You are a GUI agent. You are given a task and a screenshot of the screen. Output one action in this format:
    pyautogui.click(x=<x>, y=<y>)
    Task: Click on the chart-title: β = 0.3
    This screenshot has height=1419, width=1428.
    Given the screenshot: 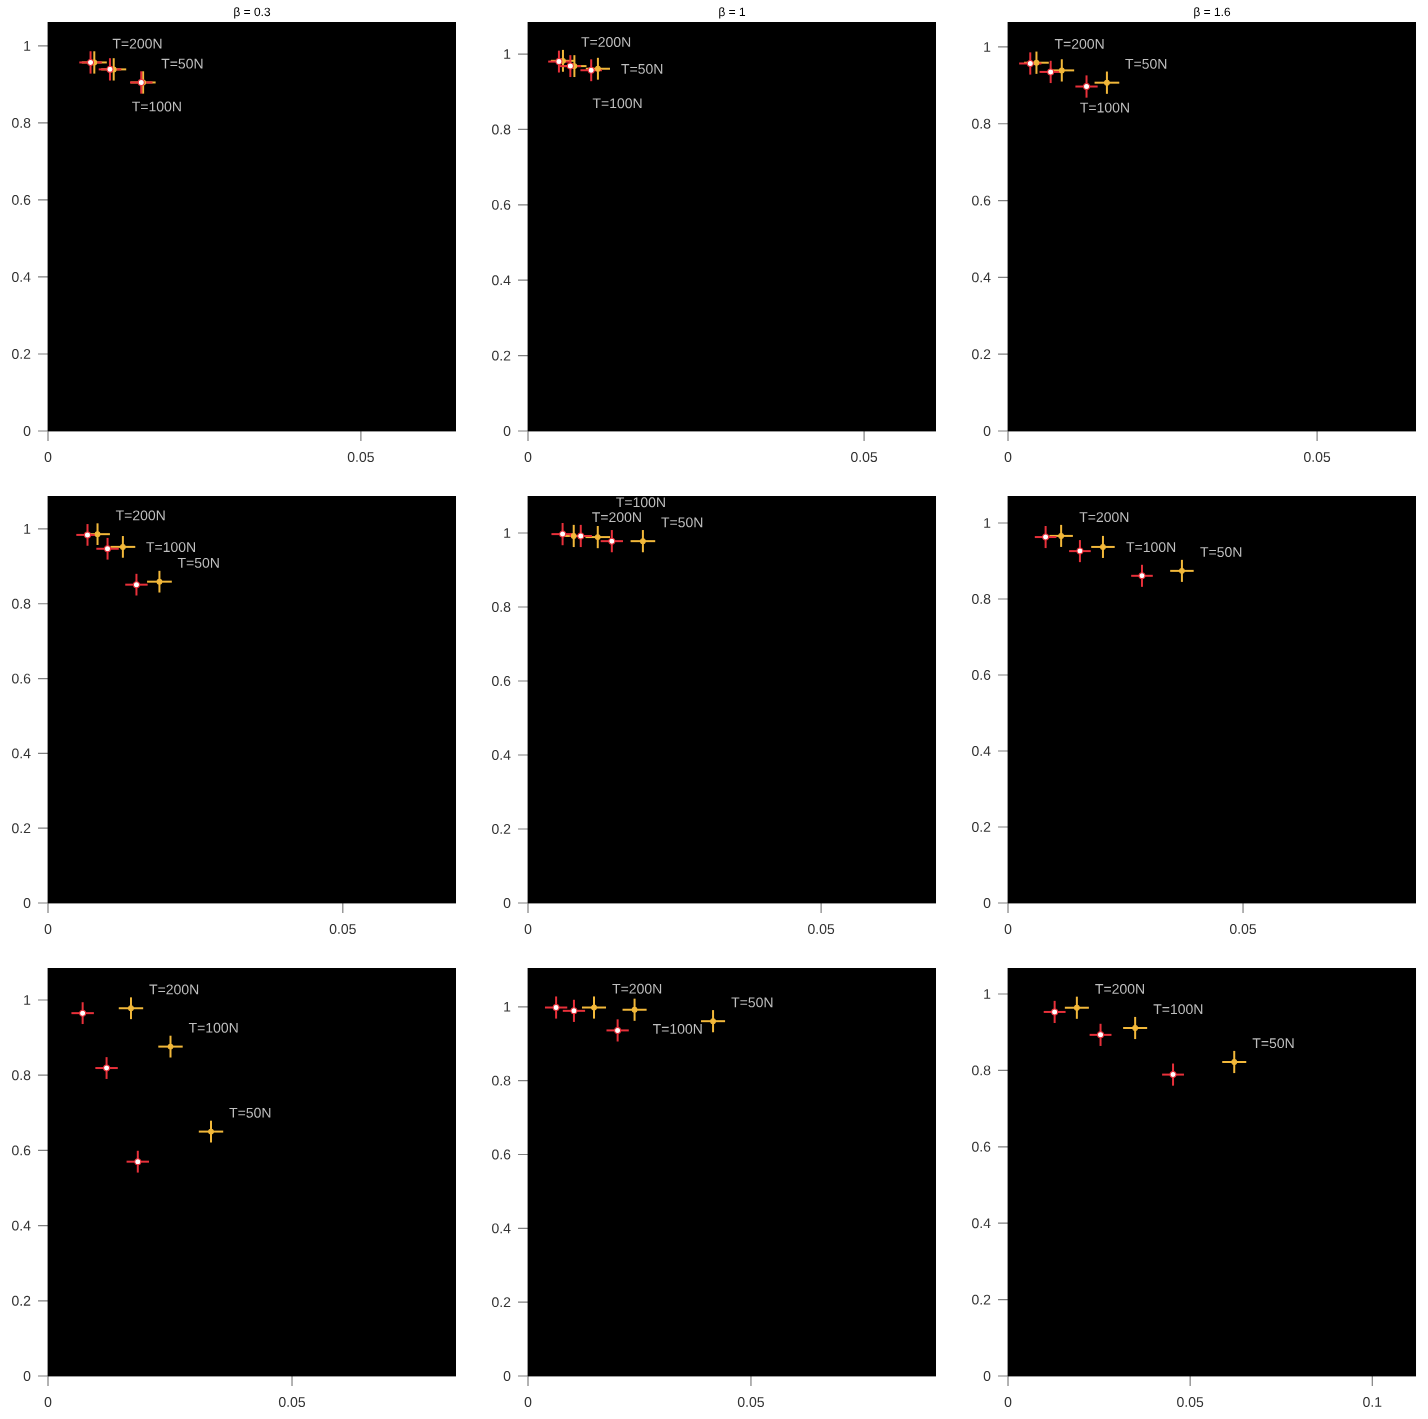 What is the action you would take?
    pyautogui.click(x=252, y=13)
    